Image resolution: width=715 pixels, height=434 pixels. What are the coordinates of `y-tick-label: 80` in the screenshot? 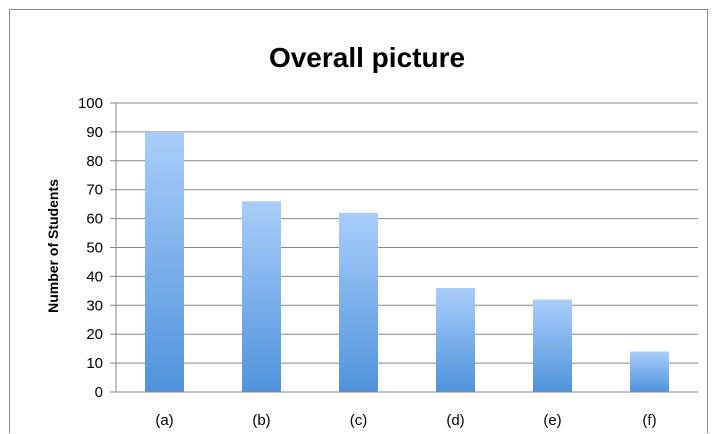 It's located at (94, 161).